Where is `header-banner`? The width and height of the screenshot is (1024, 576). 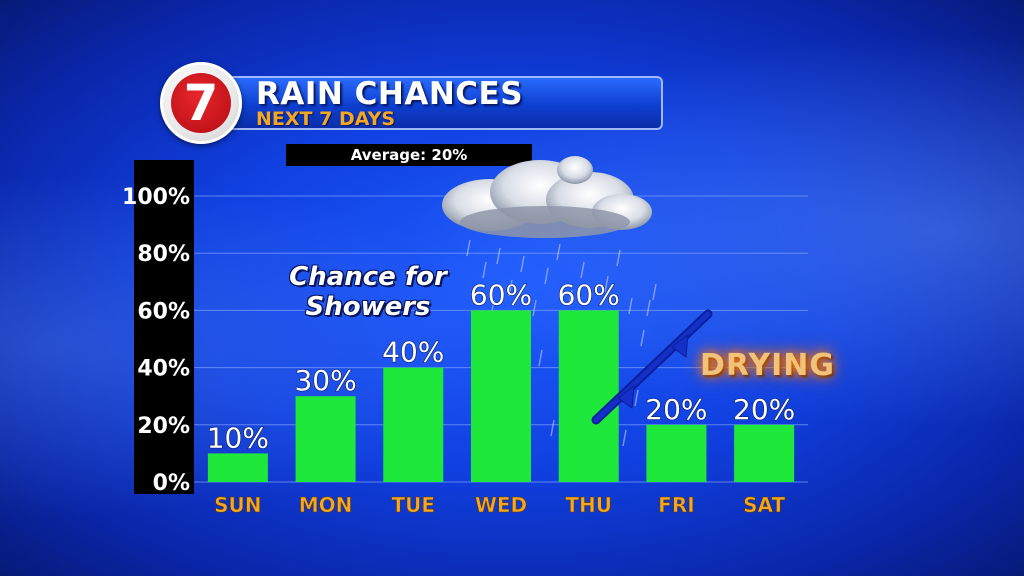
header-banner is located at coordinates (431, 103).